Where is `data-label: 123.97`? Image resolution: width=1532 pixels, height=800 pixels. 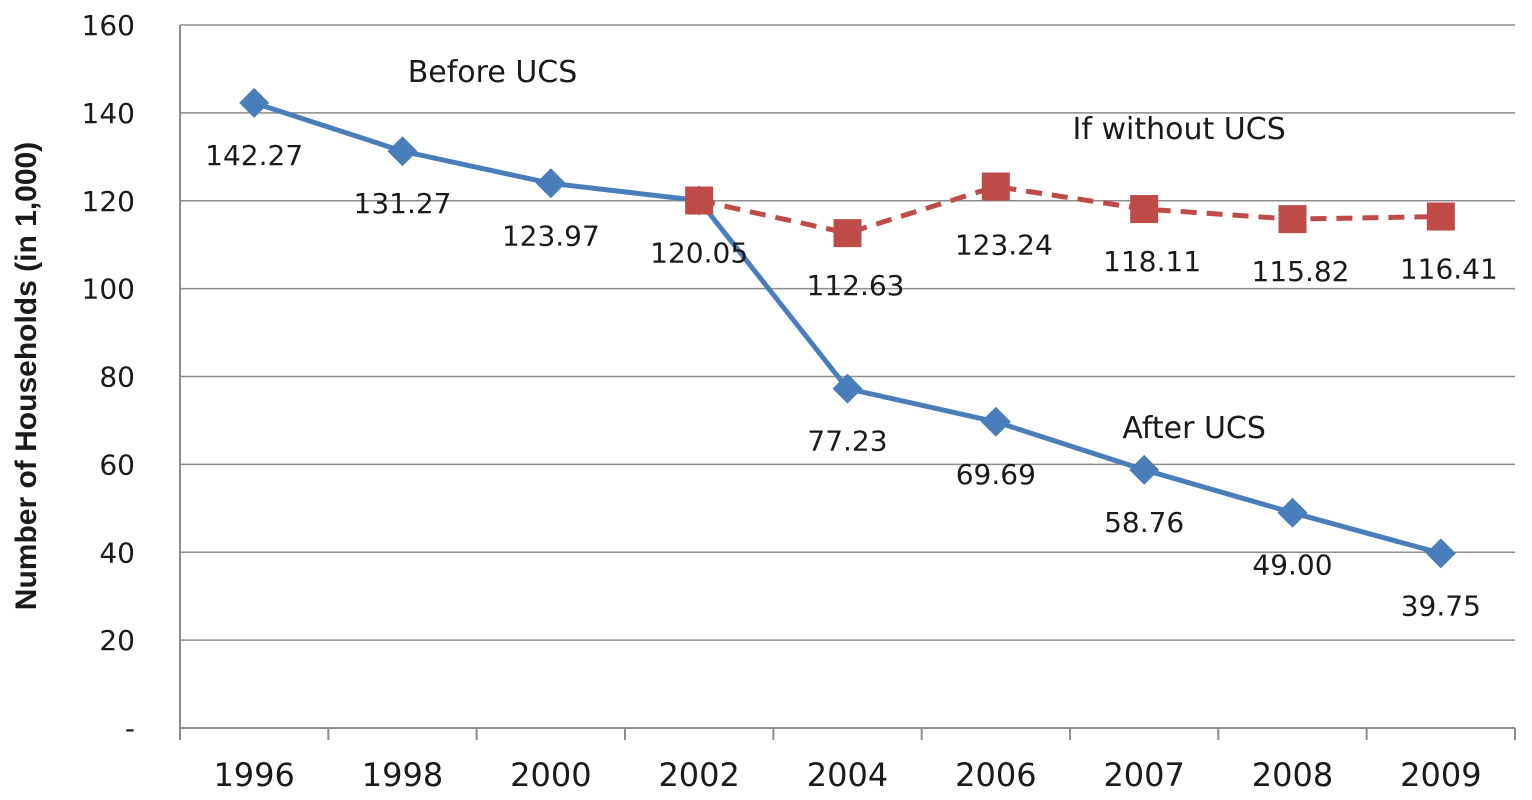
data-label: 123.97 is located at coordinates (551, 235).